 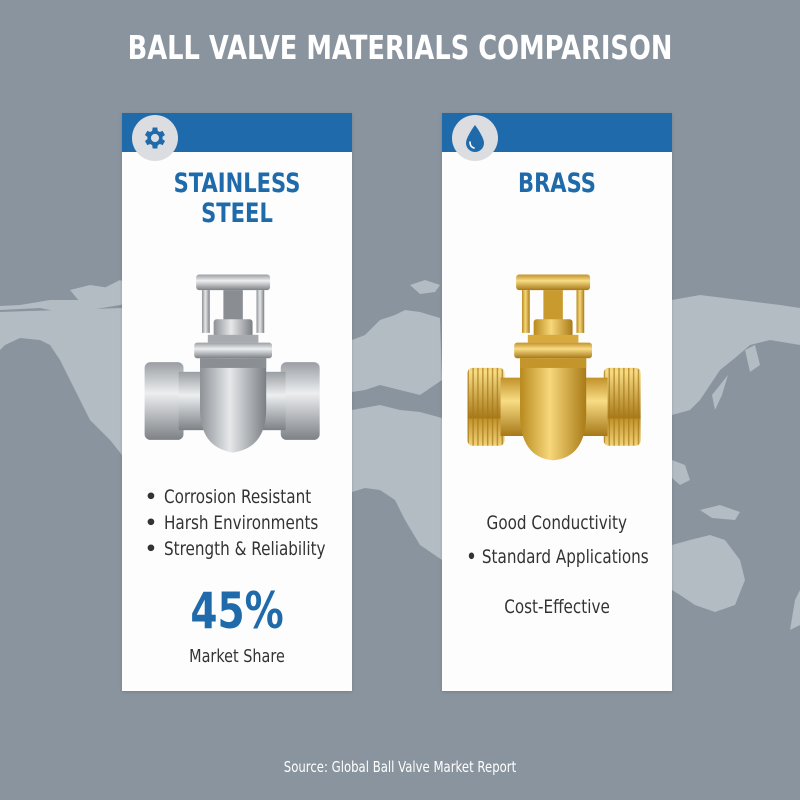 I want to click on feature-item: • Harsh Environments, so click(x=231, y=523).